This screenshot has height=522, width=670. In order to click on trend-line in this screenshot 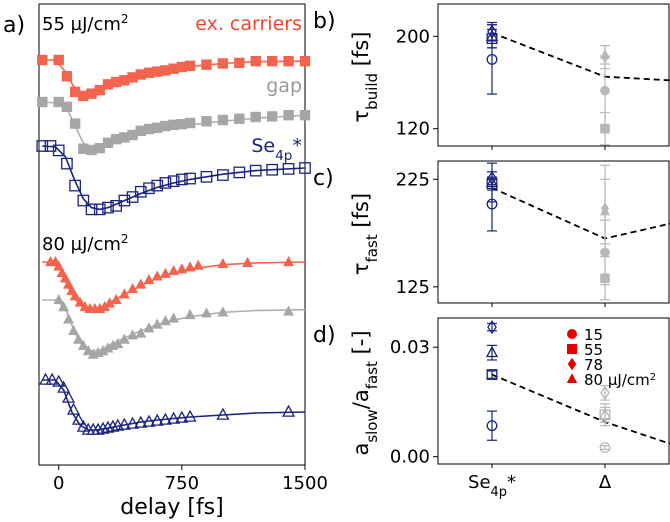, I will do `click(580, 213)`.